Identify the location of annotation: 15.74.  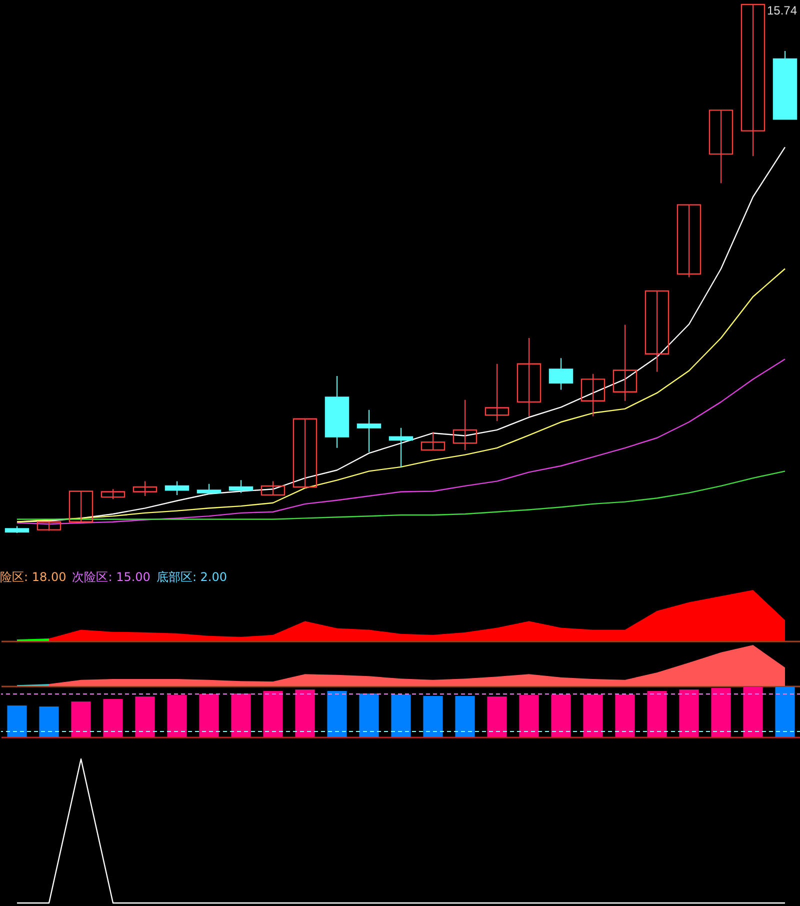
(782, 11).